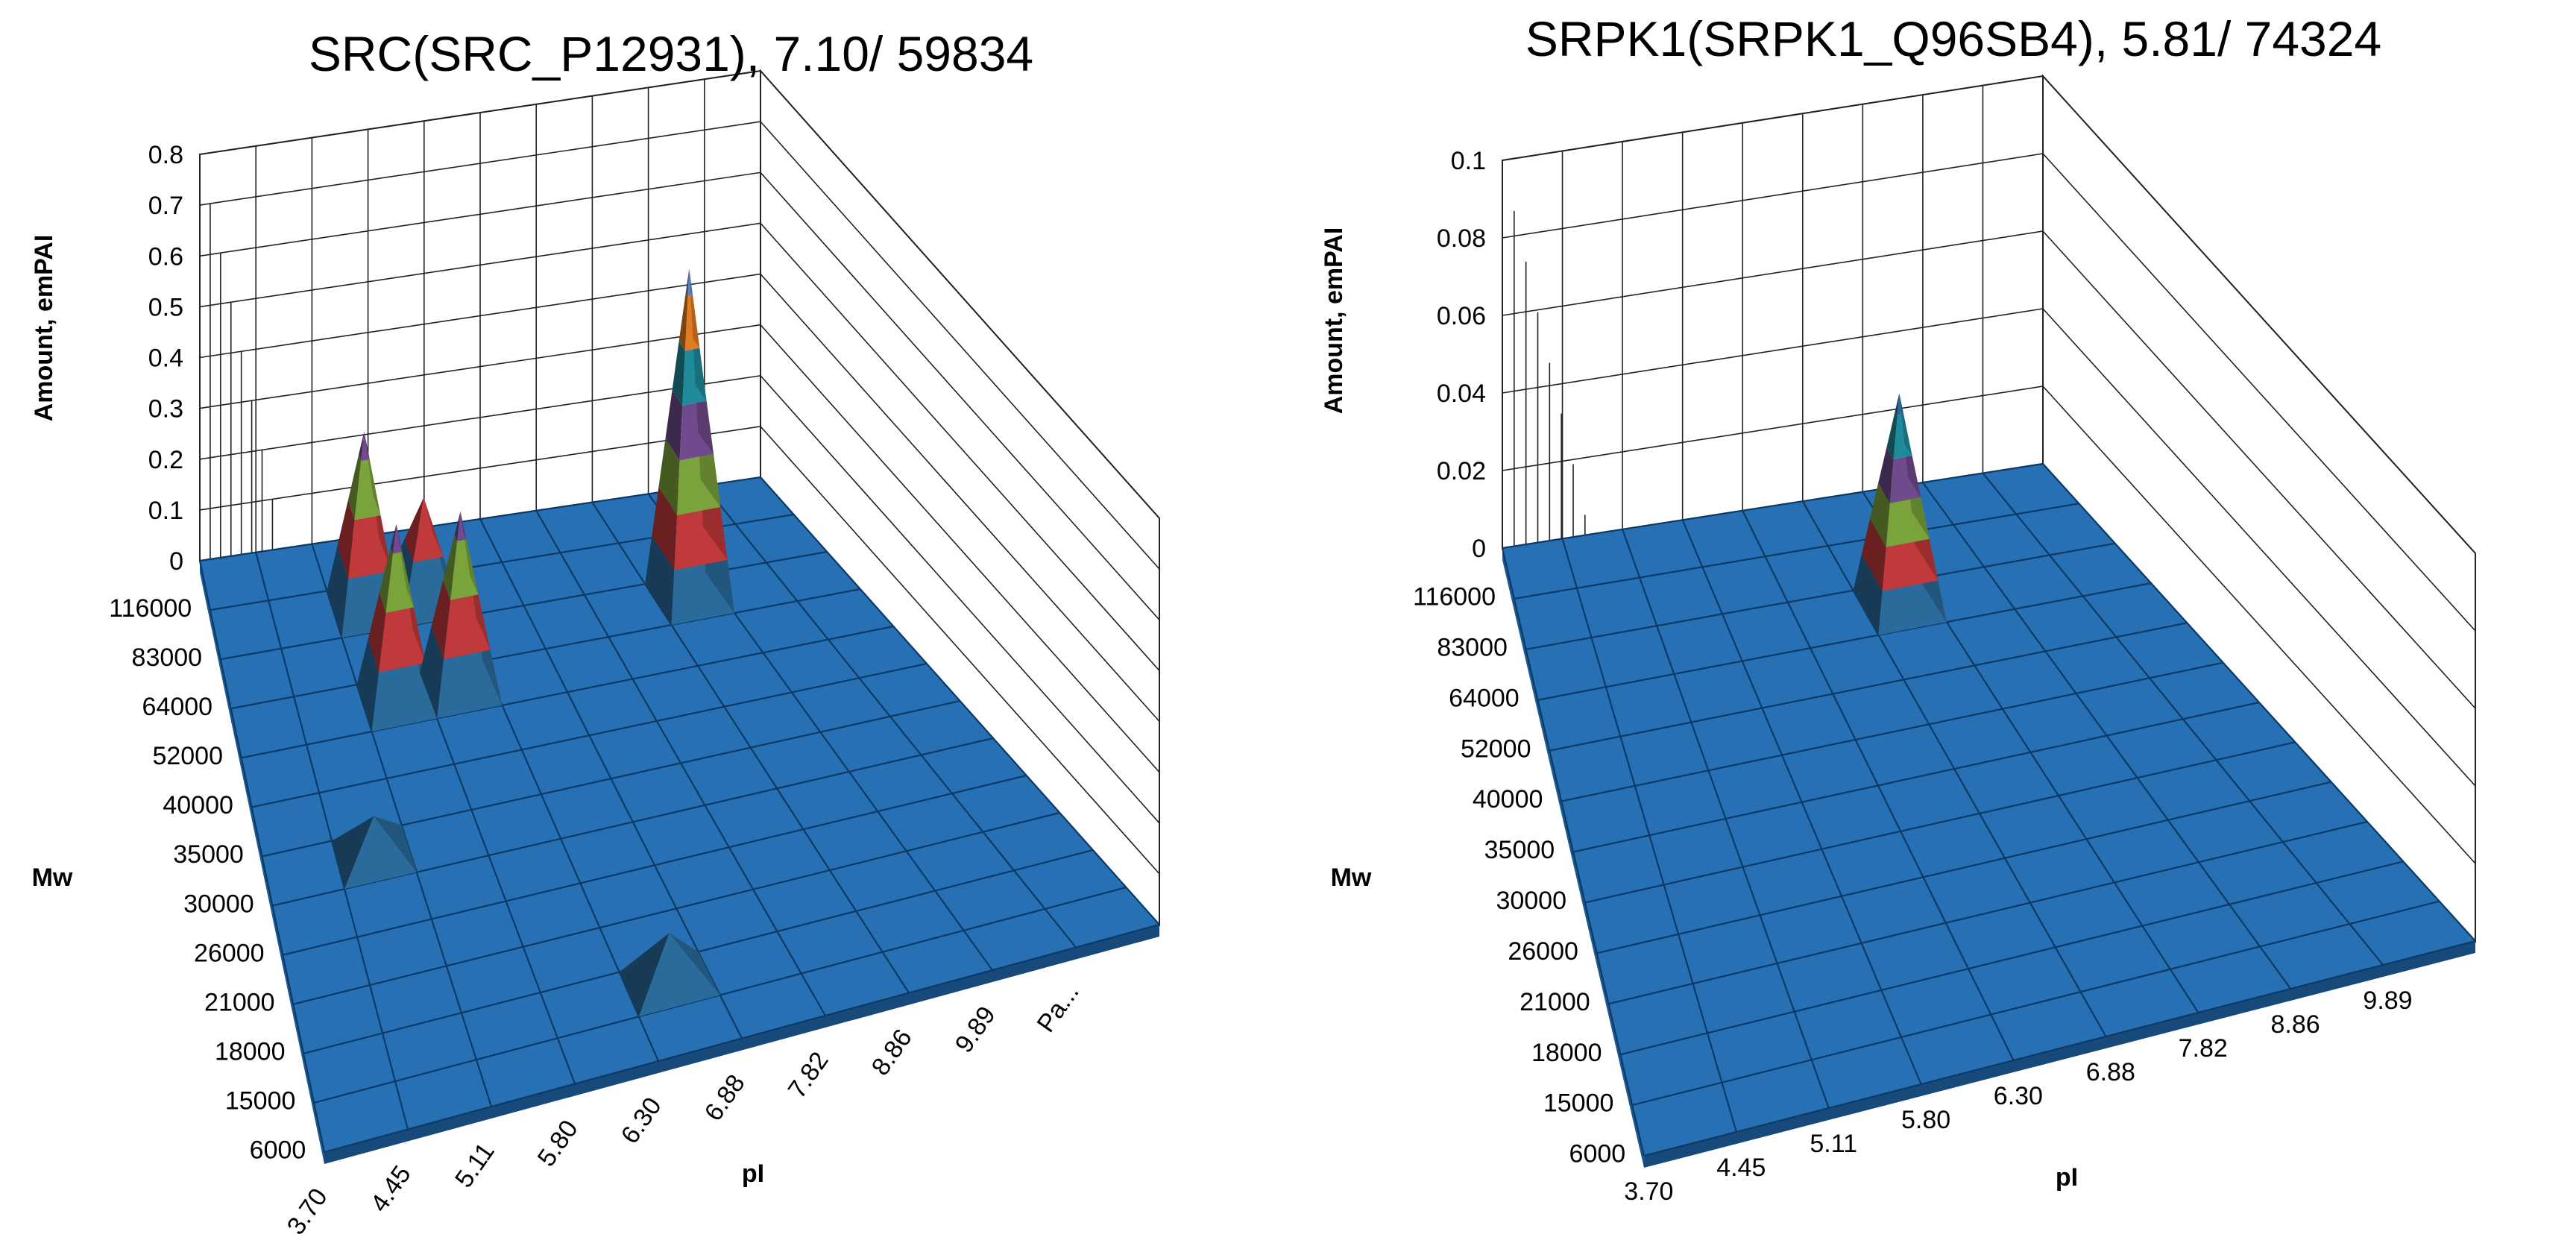 This screenshot has width=2576, height=1249. Describe the element at coordinates (229, 953) in the screenshot. I see `y-tick-label: 26000` at that location.